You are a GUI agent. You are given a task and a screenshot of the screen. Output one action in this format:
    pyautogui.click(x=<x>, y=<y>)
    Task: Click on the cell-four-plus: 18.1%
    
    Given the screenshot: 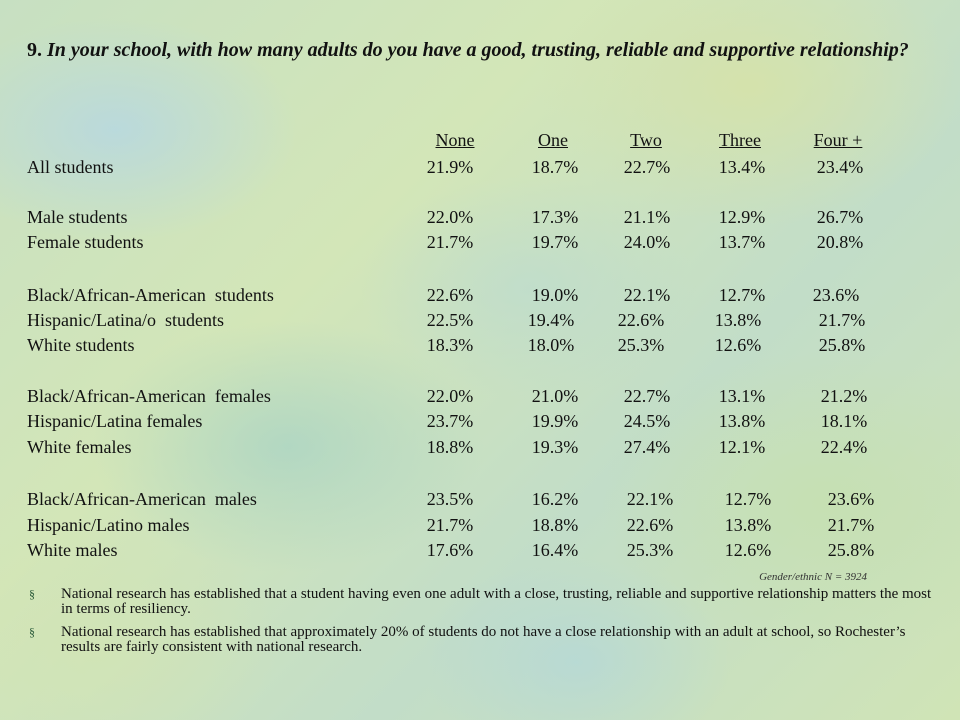 What is the action you would take?
    pyautogui.click(x=844, y=421)
    